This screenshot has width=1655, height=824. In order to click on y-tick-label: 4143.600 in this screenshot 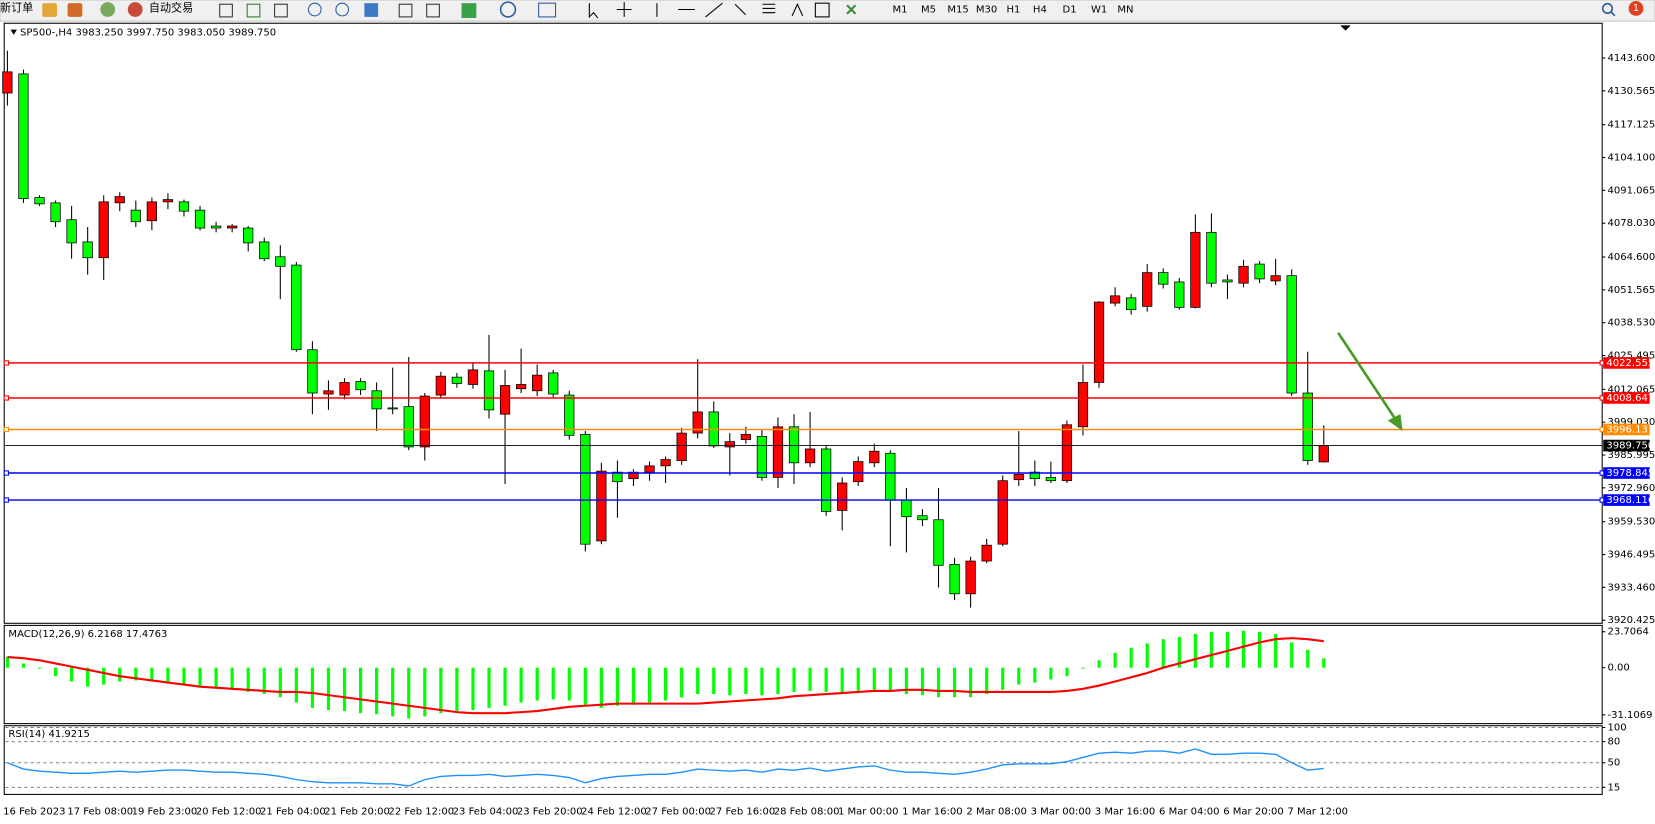, I will do `click(1631, 58)`.